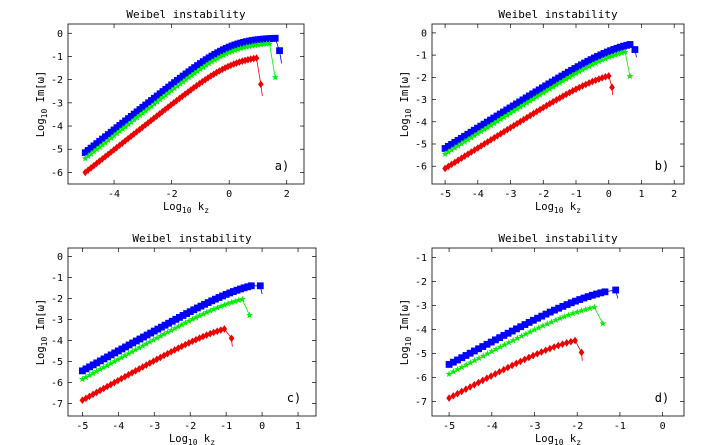  What do you see at coordinates (193, 441) in the screenshot?
I see `x-axis-label-part: 10` at bounding box center [193, 441].